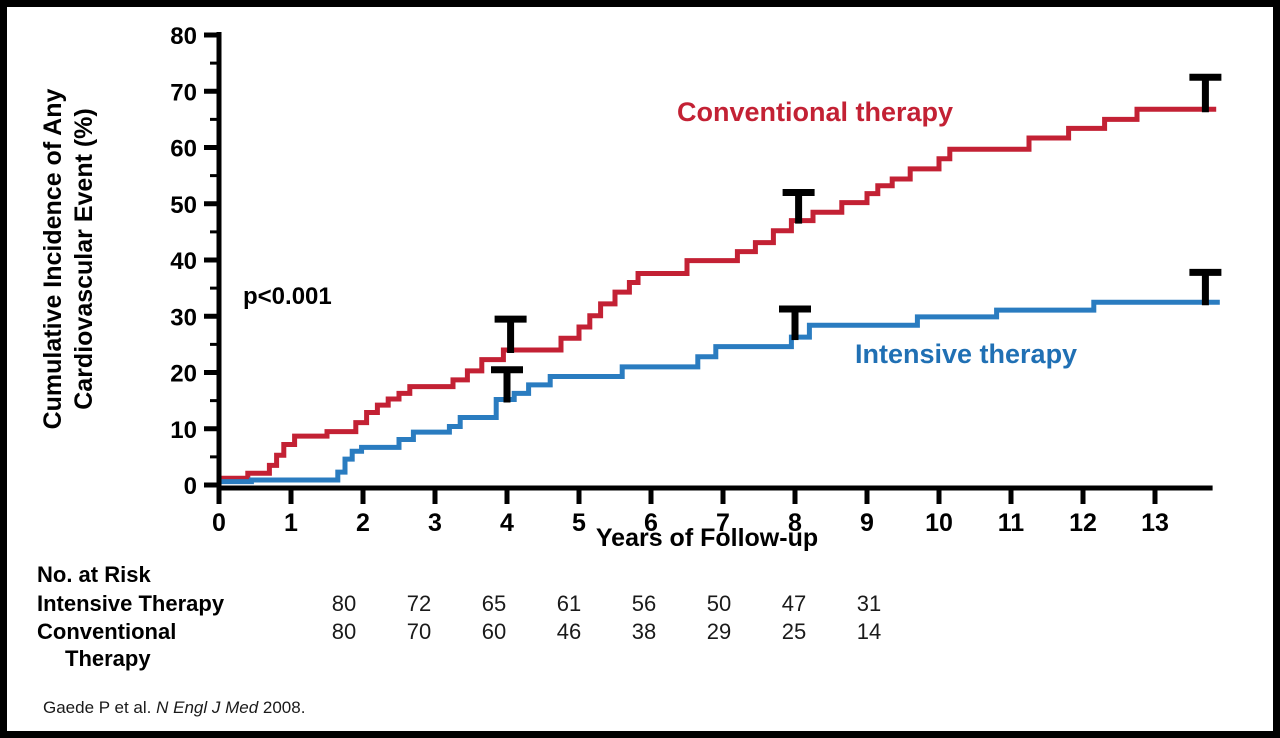 The width and height of the screenshot is (1280, 738). Describe the element at coordinates (131, 603) in the screenshot. I see `risk-row-label: Intensive Therapy` at that location.